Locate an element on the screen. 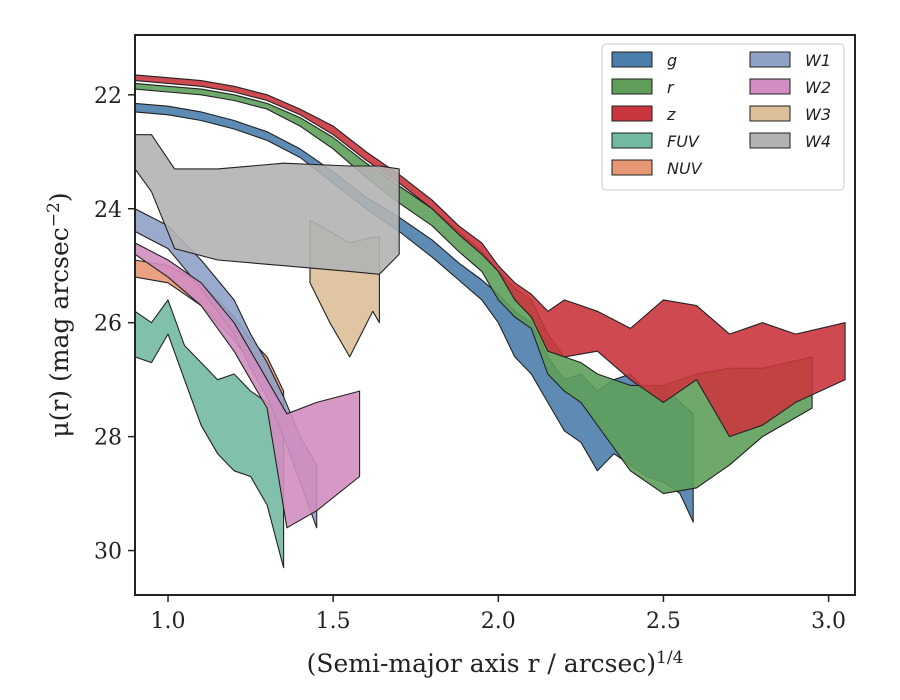 Image resolution: width=900 pixels, height=700 pixels. y-tick-label: 24 is located at coordinates (108, 210).